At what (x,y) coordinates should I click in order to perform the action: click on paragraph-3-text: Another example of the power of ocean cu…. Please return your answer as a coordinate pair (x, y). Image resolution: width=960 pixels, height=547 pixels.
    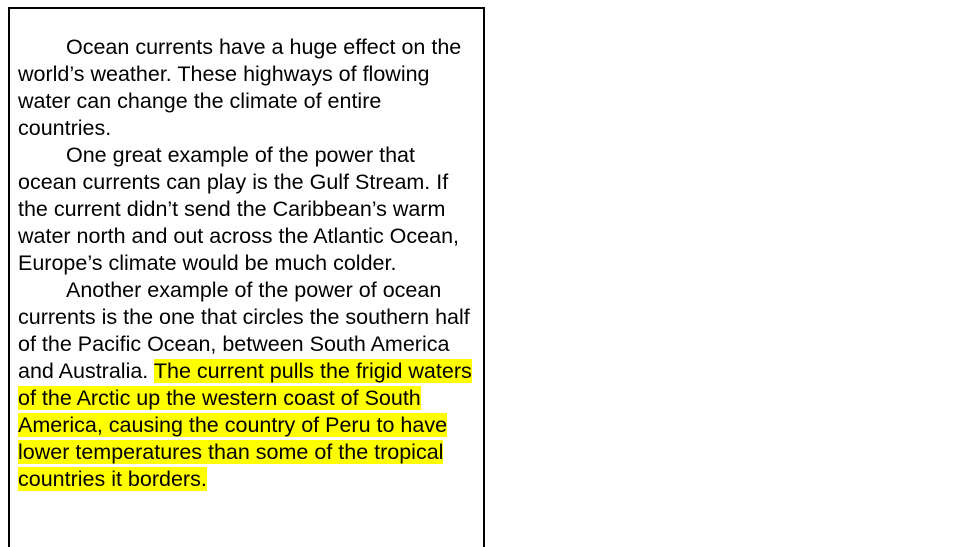
    Looking at the image, I should click on (244, 330).